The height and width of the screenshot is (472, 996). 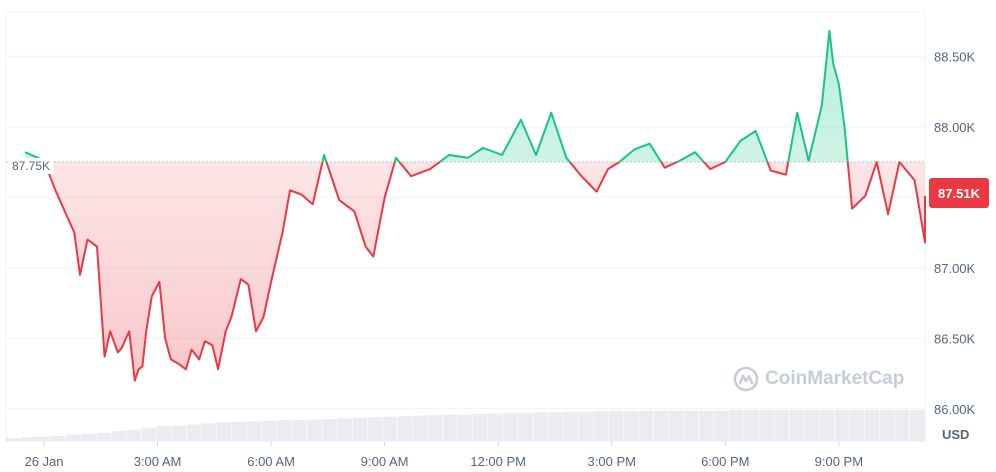 What do you see at coordinates (955, 127) in the screenshot?
I see `y-tick-label: 88.00K` at bounding box center [955, 127].